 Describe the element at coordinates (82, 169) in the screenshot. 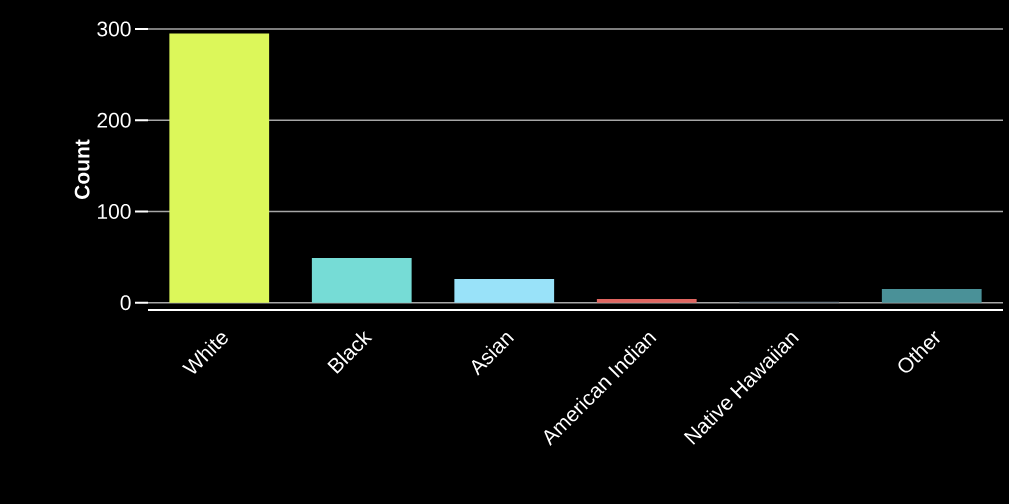

I see `y-axis-title: Count` at that location.